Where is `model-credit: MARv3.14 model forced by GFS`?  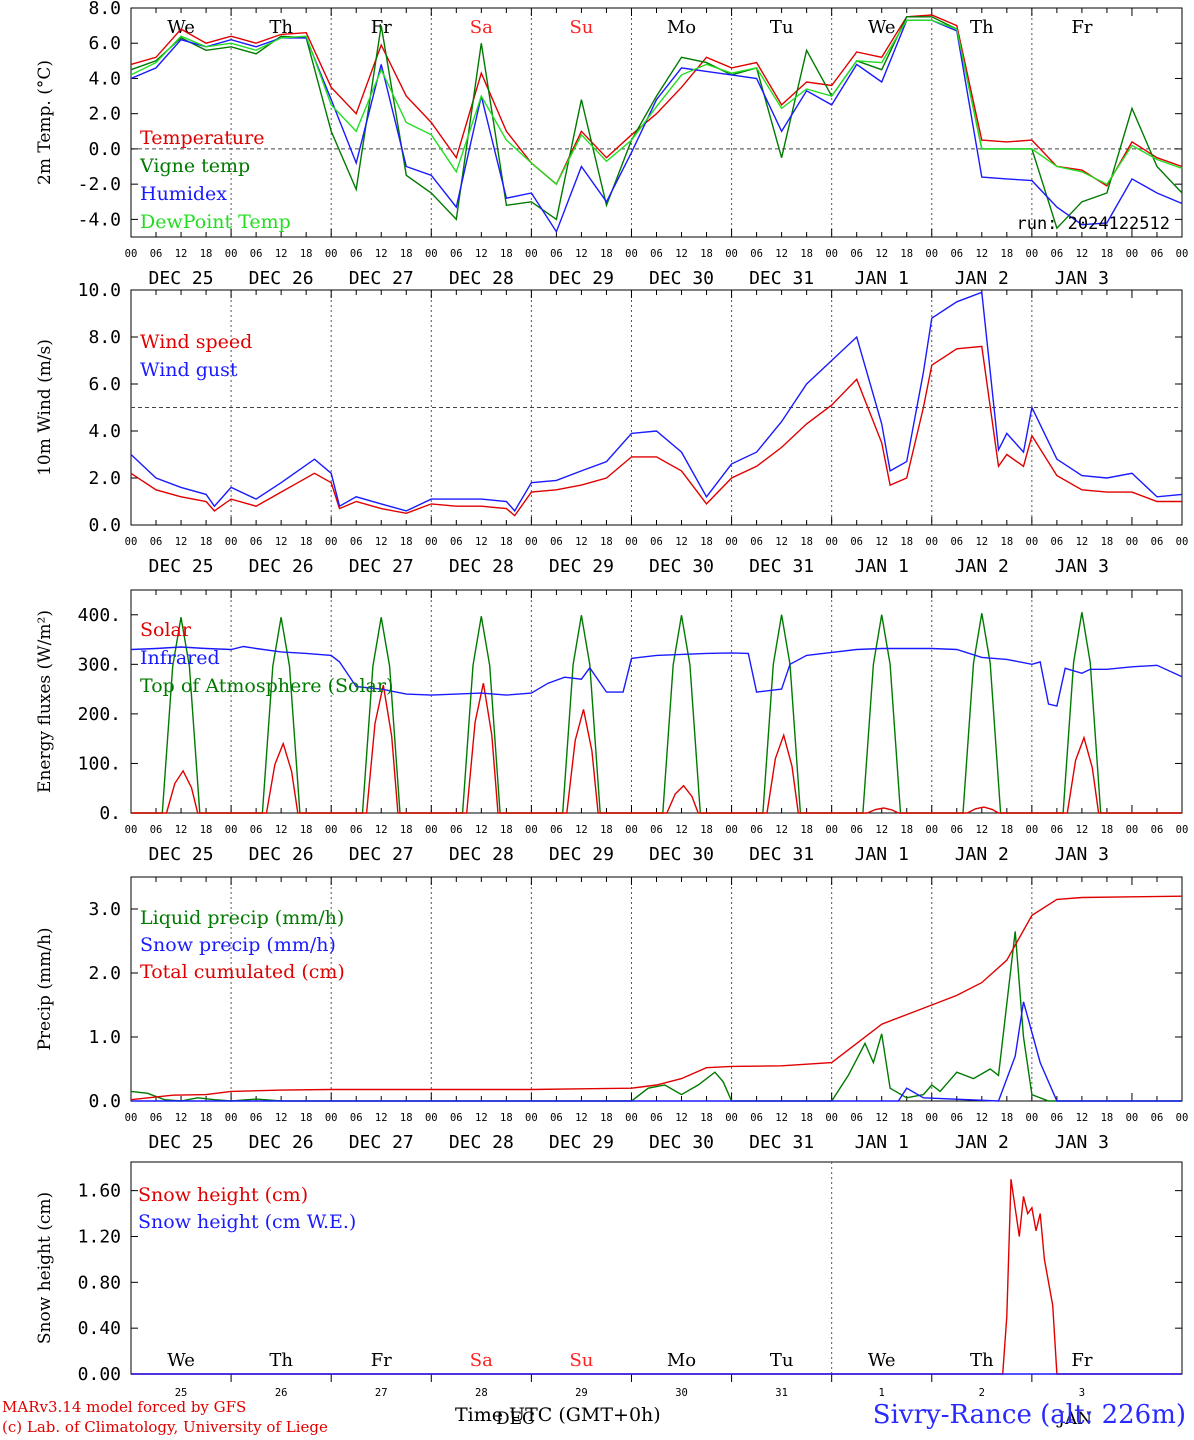
model-credit: MARv3.14 model forced by GFS is located at coordinates (124, 1407).